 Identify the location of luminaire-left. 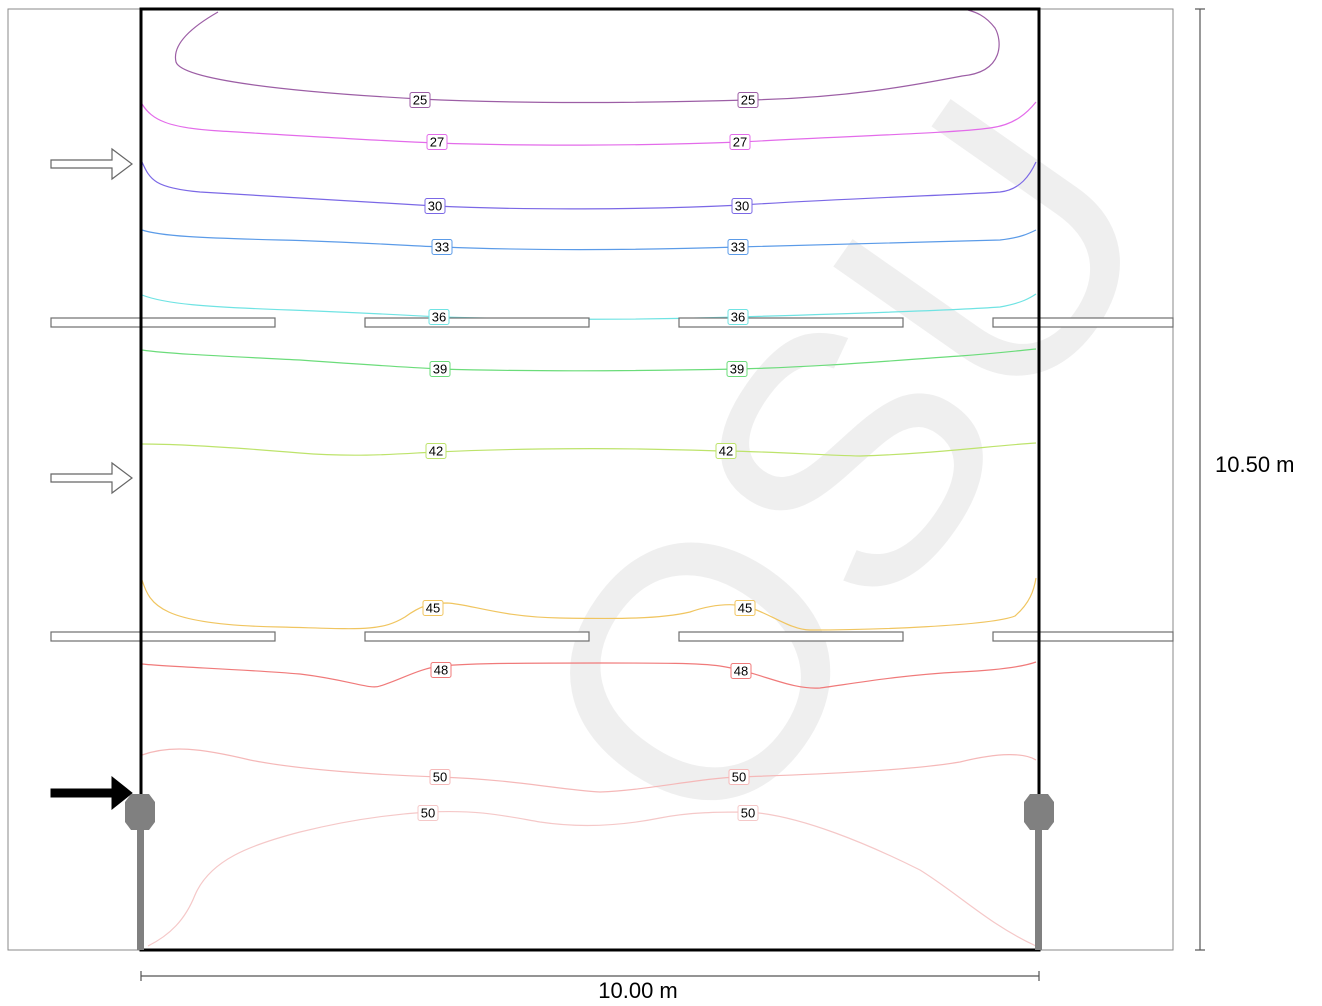
(140, 872).